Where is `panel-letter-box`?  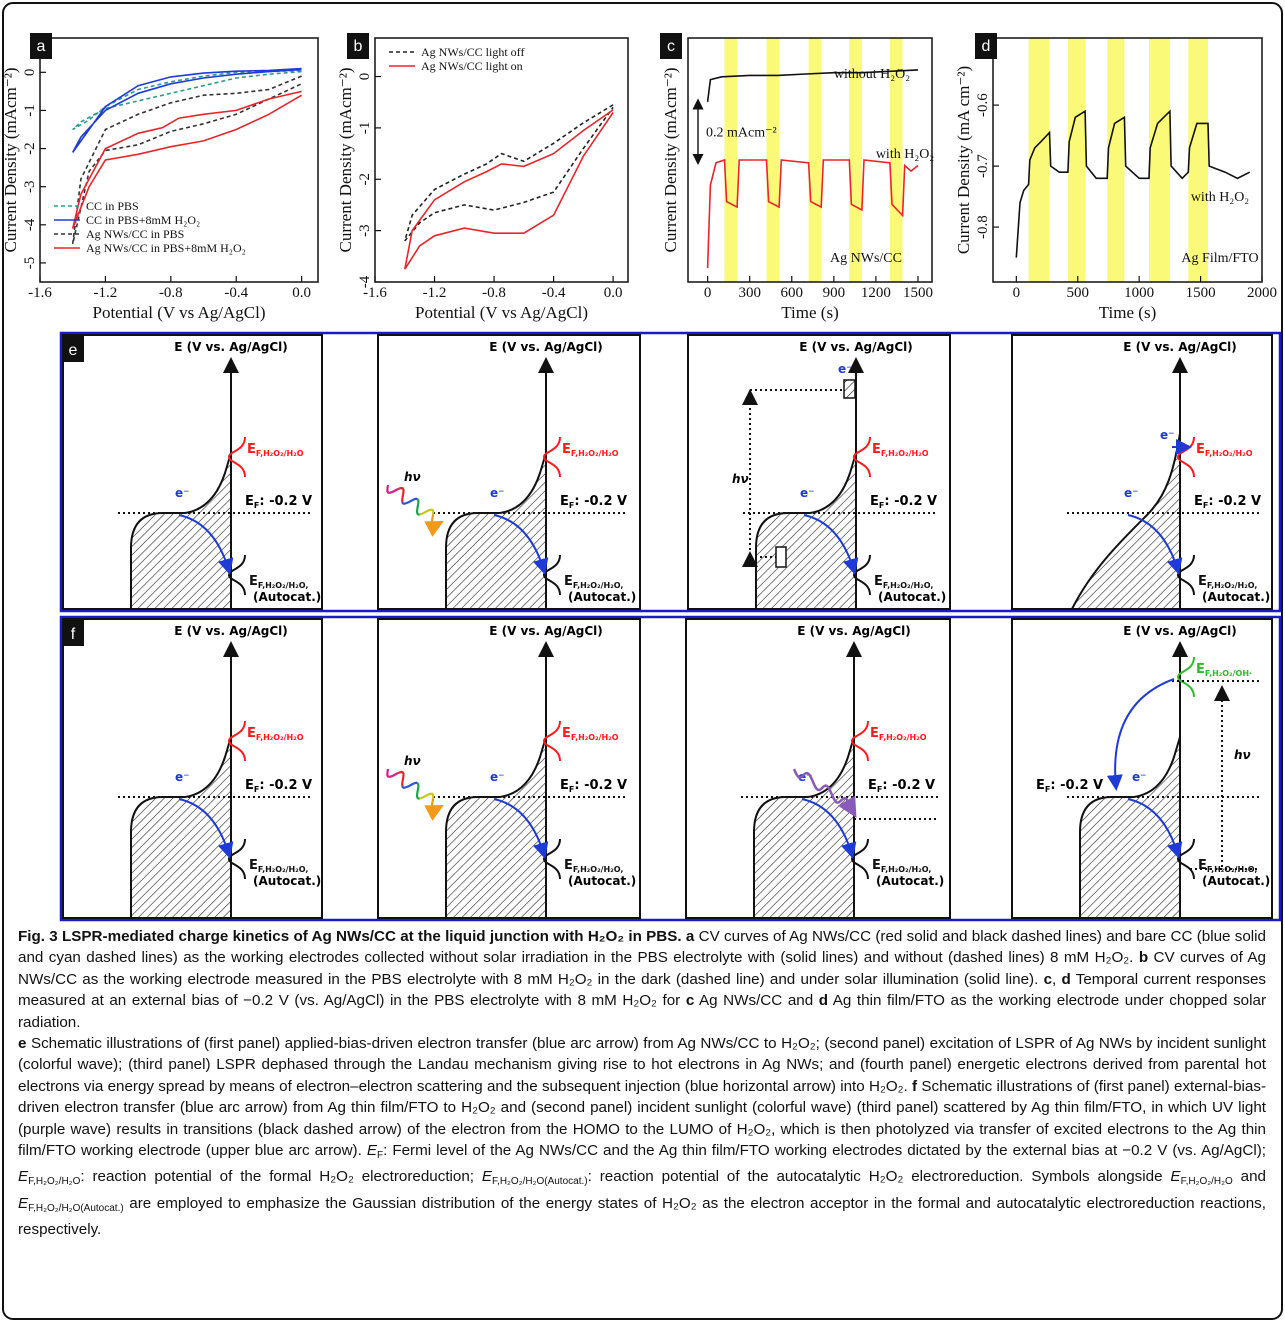 panel-letter-box is located at coordinates (41, 46).